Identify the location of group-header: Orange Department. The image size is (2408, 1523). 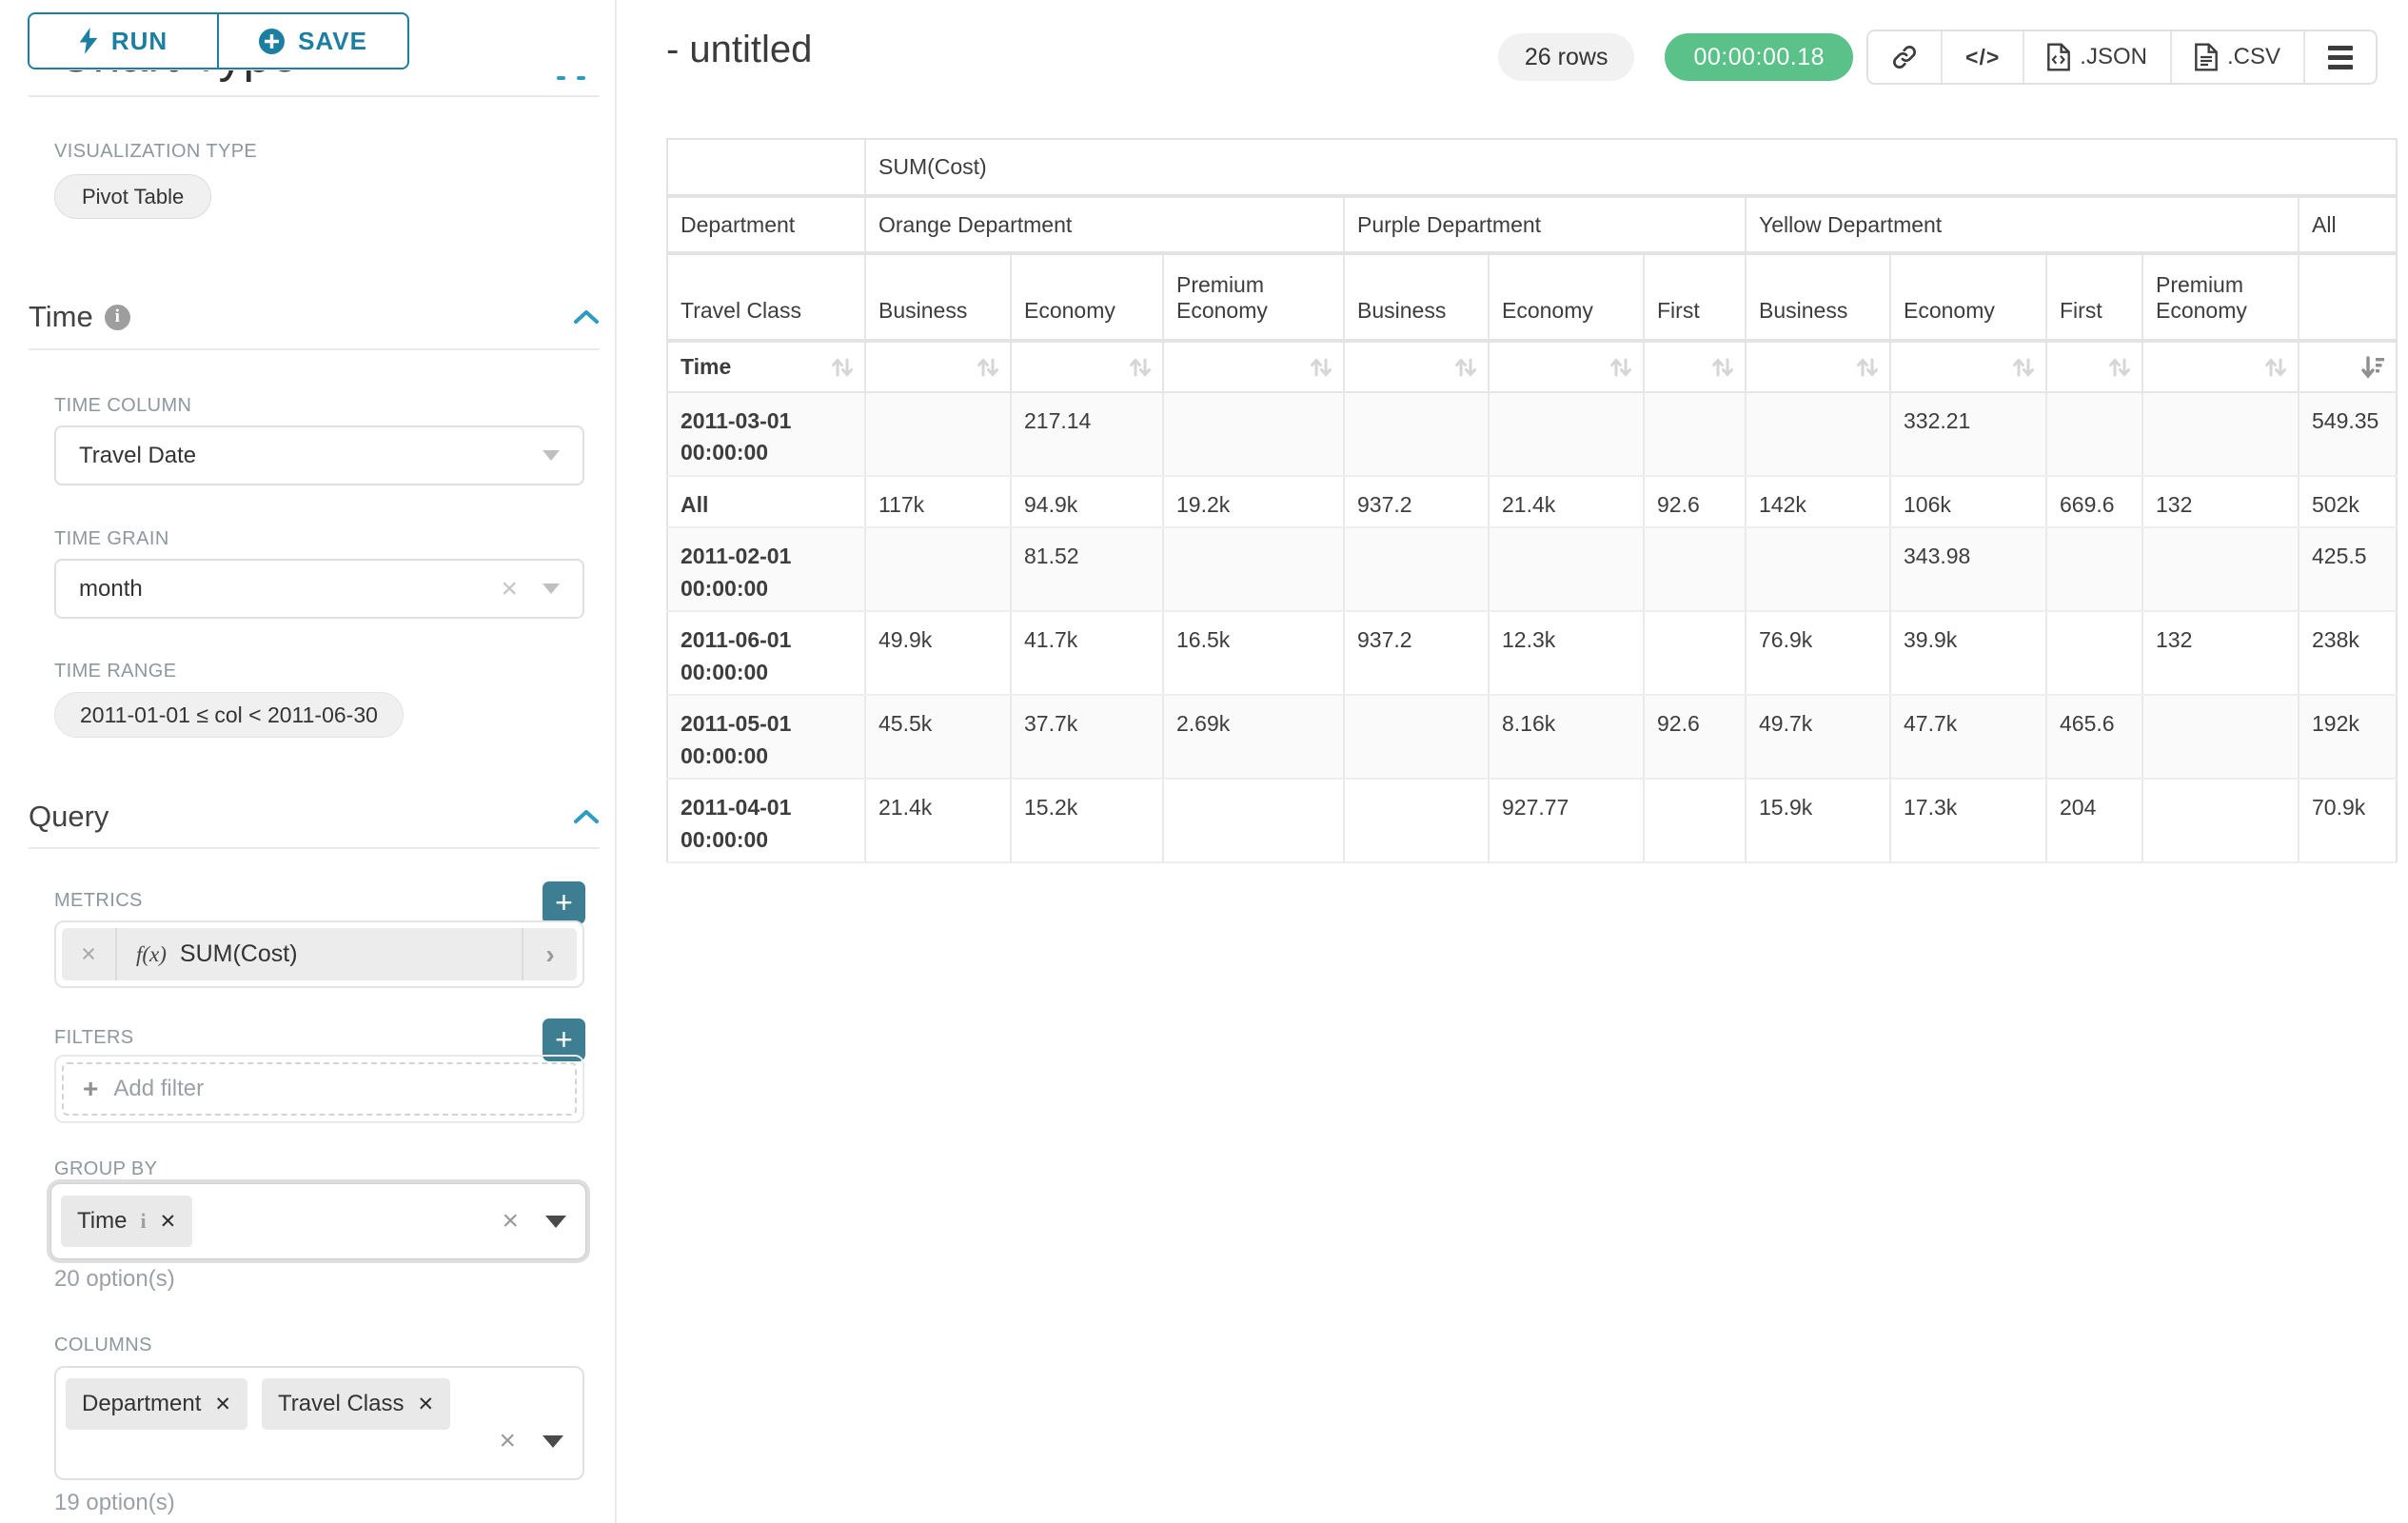
(1105, 226).